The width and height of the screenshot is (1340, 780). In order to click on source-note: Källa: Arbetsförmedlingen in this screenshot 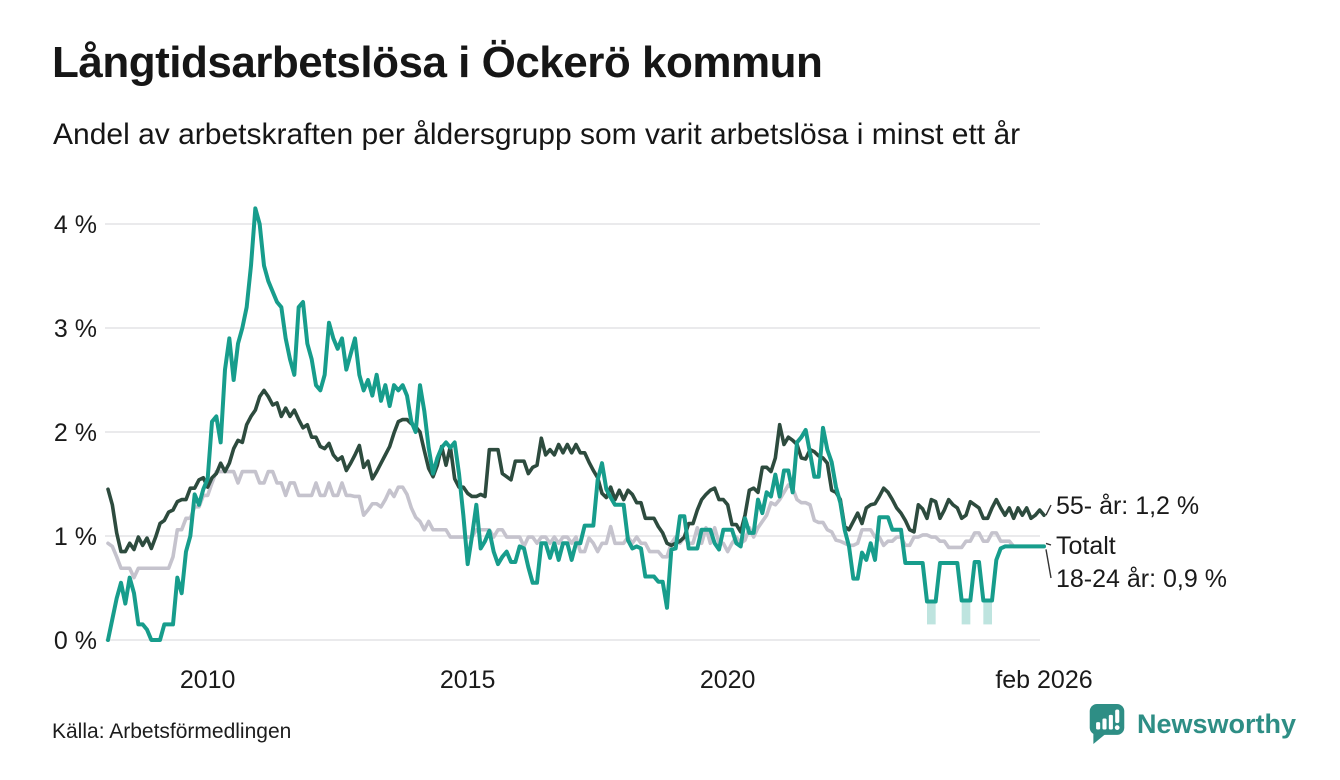, I will do `click(172, 731)`.